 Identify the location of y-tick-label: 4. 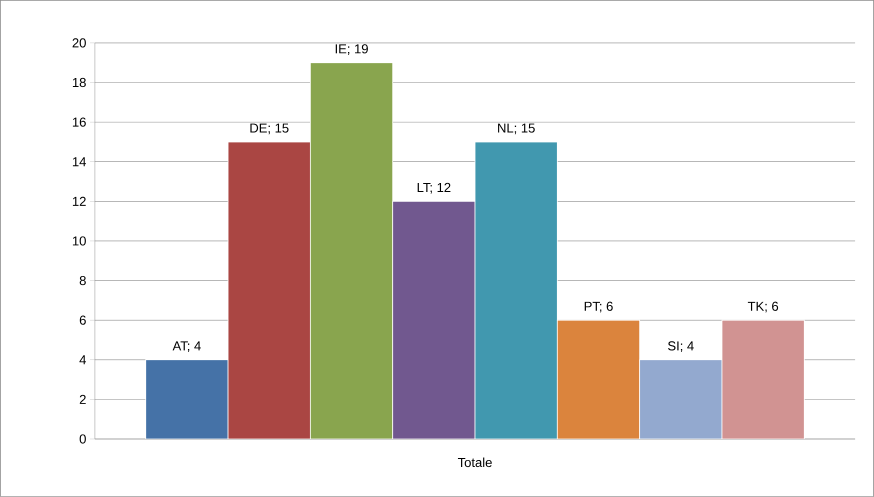
(82, 359).